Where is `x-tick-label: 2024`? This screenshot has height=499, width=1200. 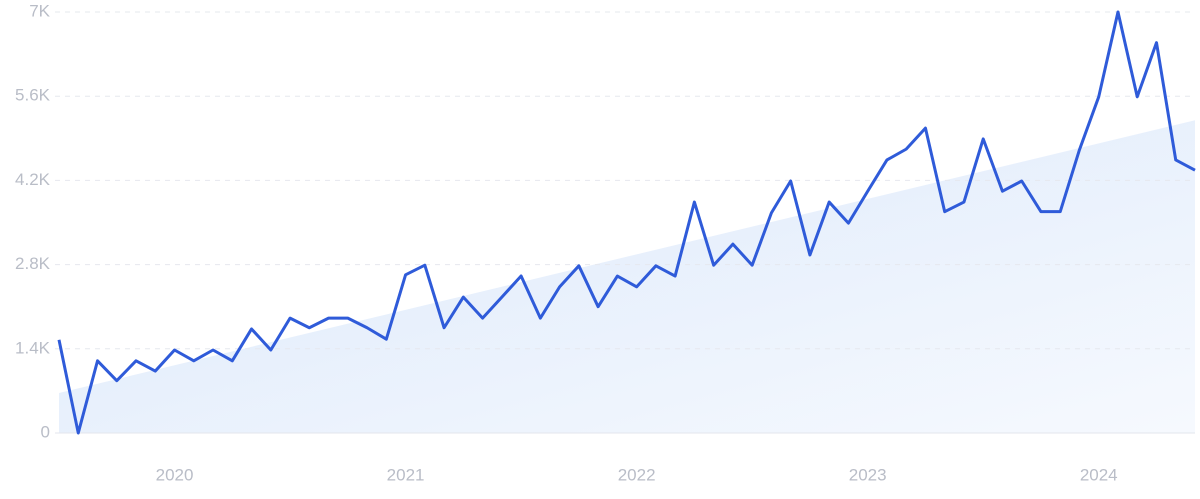 x-tick-label: 2024 is located at coordinates (1099, 474).